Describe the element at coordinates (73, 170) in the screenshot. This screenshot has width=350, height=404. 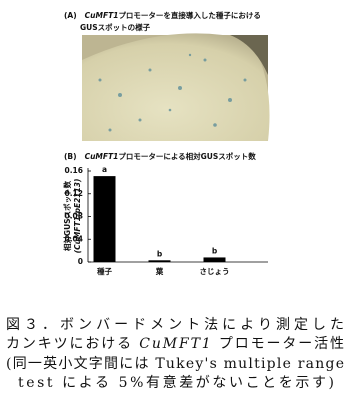
I see `y-tick-label: 0.16` at that location.